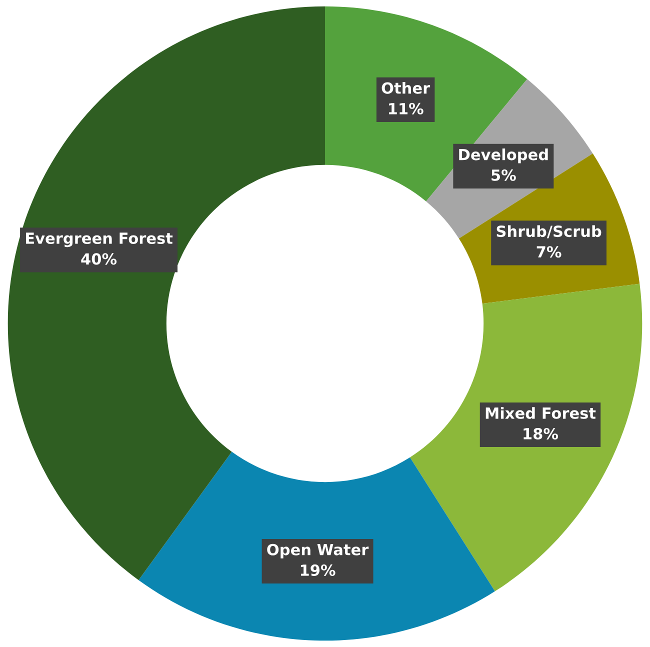 The height and width of the screenshot is (647, 650). Describe the element at coordinates (504, 175) in the screenshot. I see `data-label: 5%` at that location.